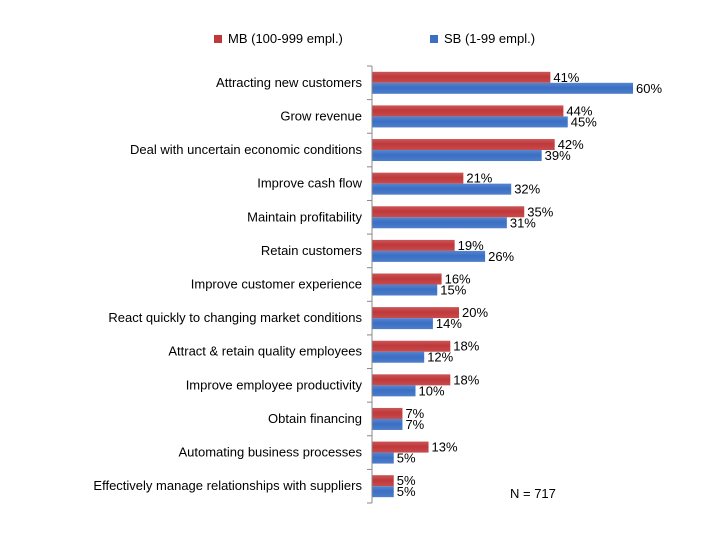 The image size is (720, 540). What do you see at coordinates (315, 418) in the screenshot?
I see `category-label: Obtain financing` at bounding box center [315, 418].